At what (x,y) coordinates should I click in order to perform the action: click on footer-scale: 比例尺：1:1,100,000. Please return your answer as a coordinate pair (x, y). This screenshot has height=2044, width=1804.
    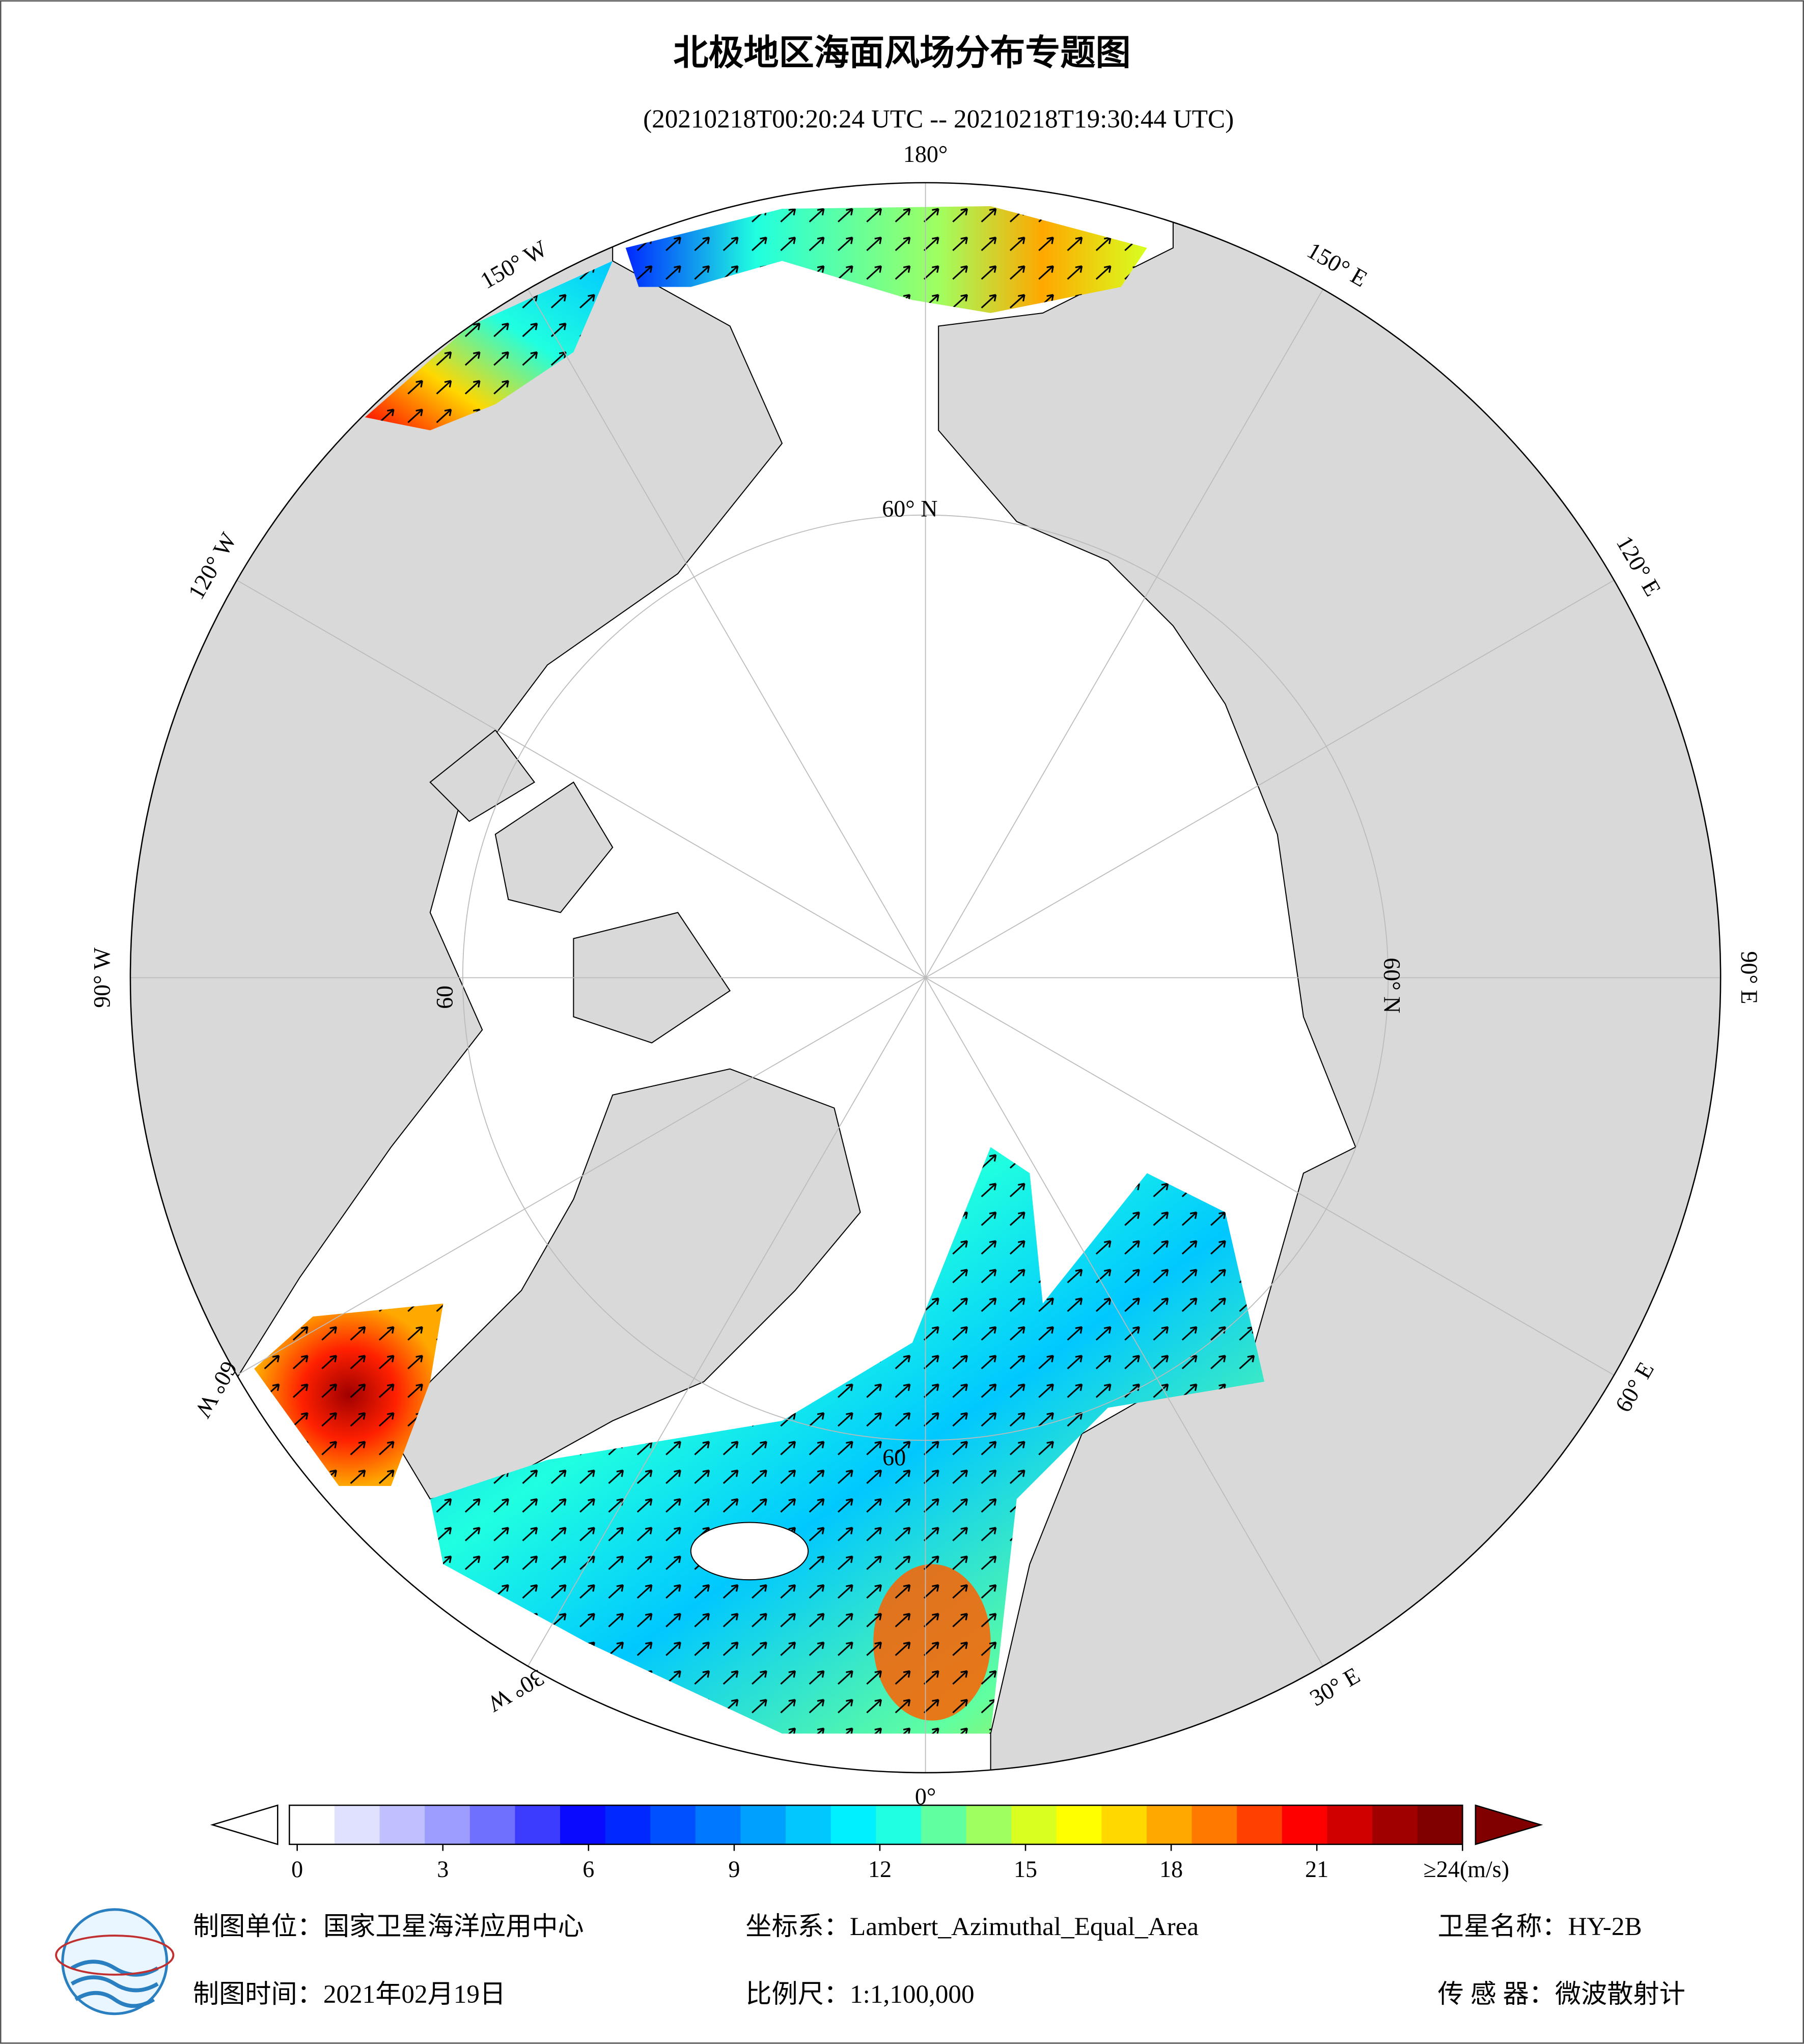
    Looking at the image, I should click on (859, 1994).